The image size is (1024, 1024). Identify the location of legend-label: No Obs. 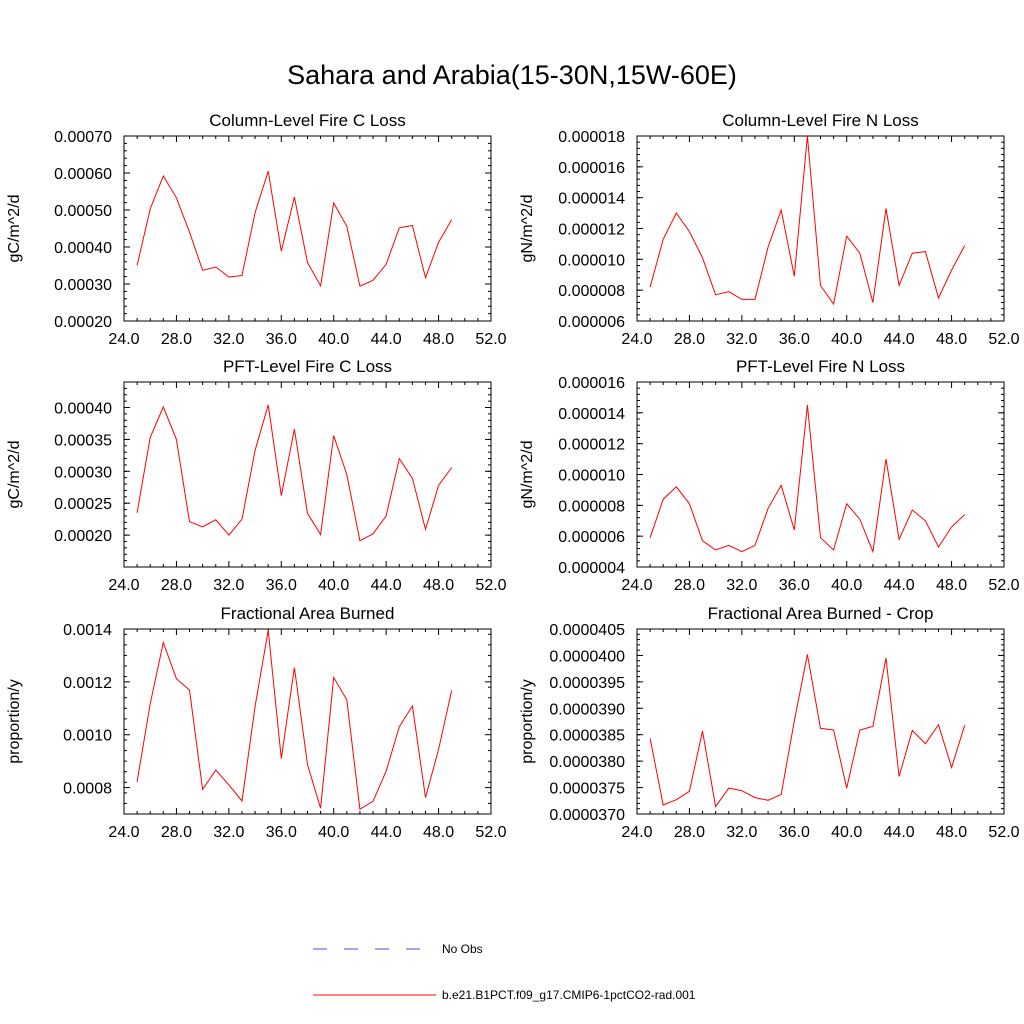
(462, 949).